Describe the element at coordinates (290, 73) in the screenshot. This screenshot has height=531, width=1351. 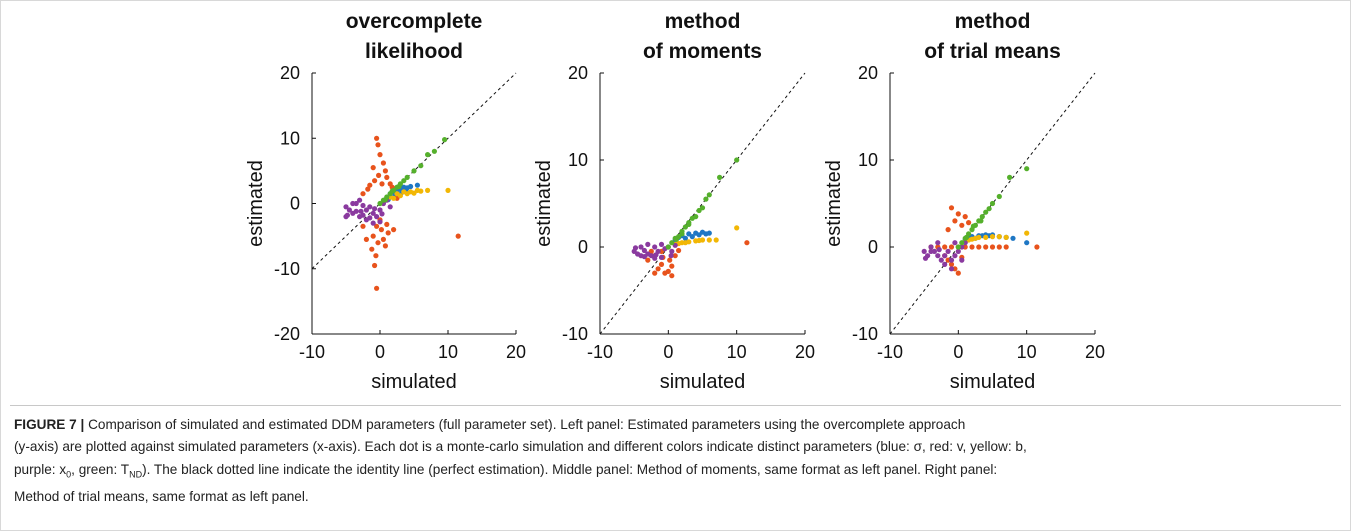
I see `y-tick-label: 20` at that location.